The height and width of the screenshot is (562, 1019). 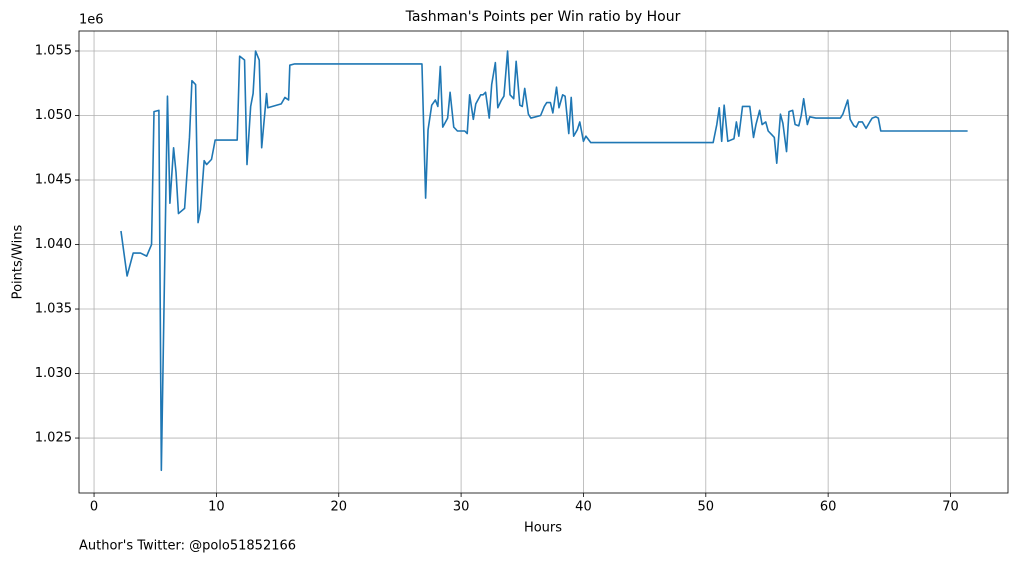 What do you see at coordinates (216, 507) in the screenshot?
I see `x-tick-label: 10` at bounding box center [216, 507].